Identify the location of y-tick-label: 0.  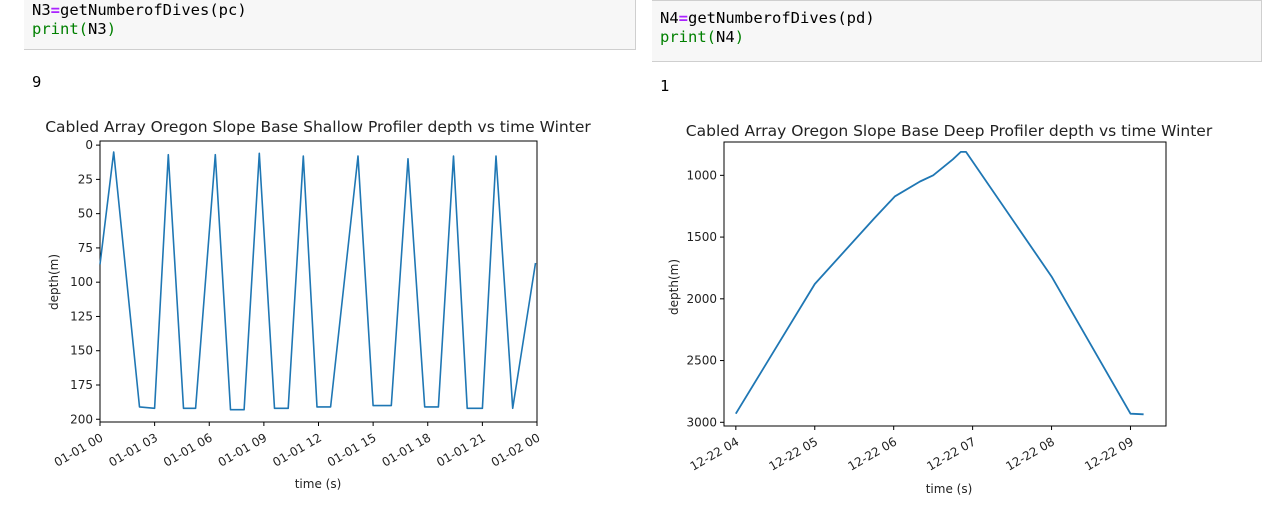
(89, 145).